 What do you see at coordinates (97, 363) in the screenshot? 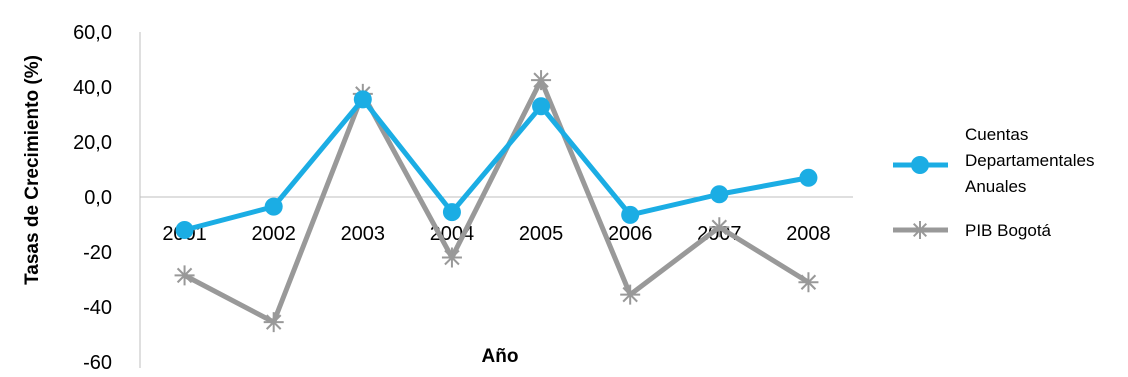
I see `y-tick-label: -60` at bounding box center [97, 363].